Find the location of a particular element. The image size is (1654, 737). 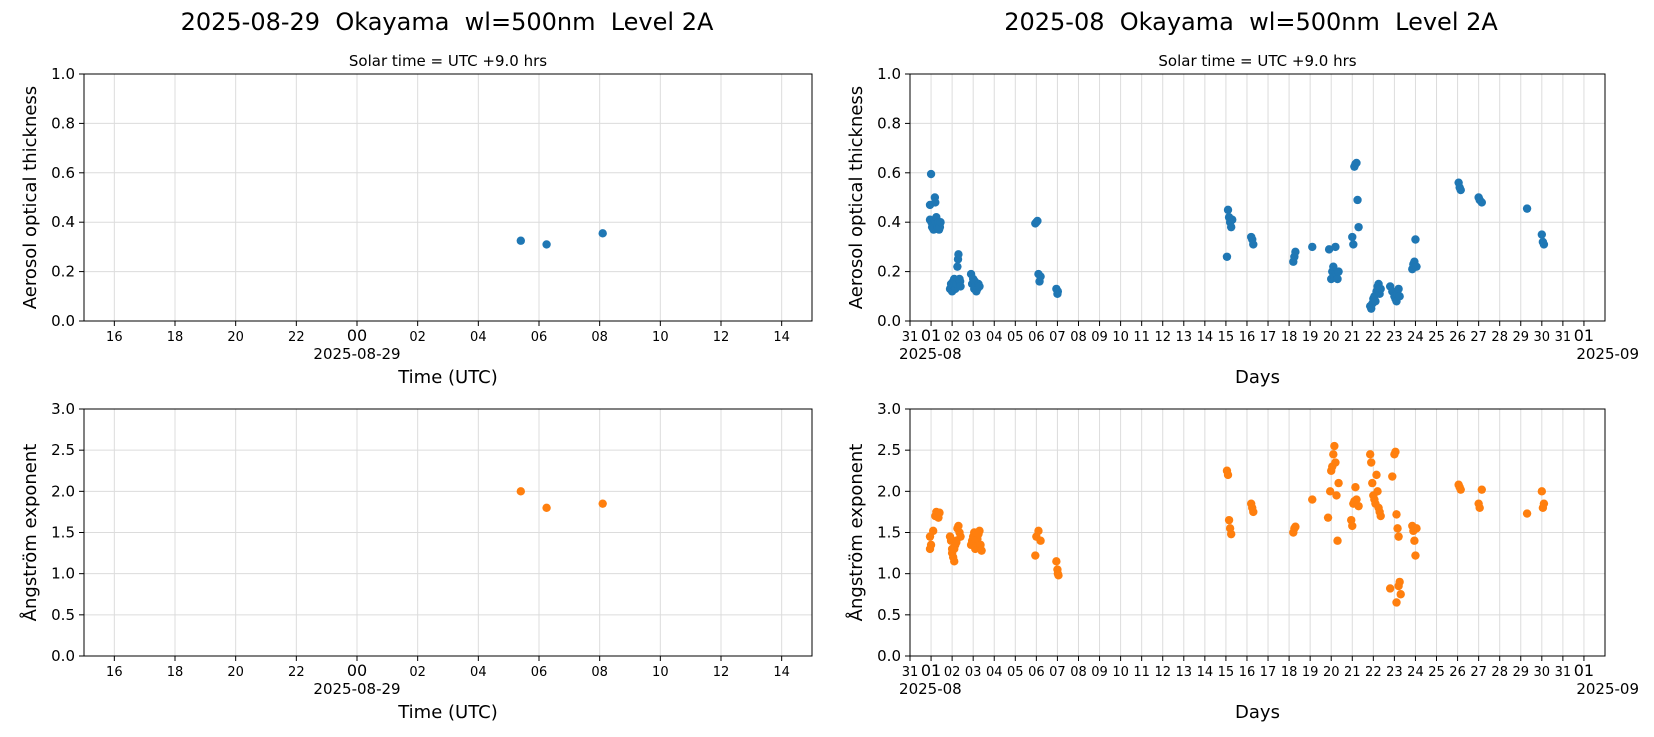

y-tick-label: 1.5 is located at coordinates (889, 533).